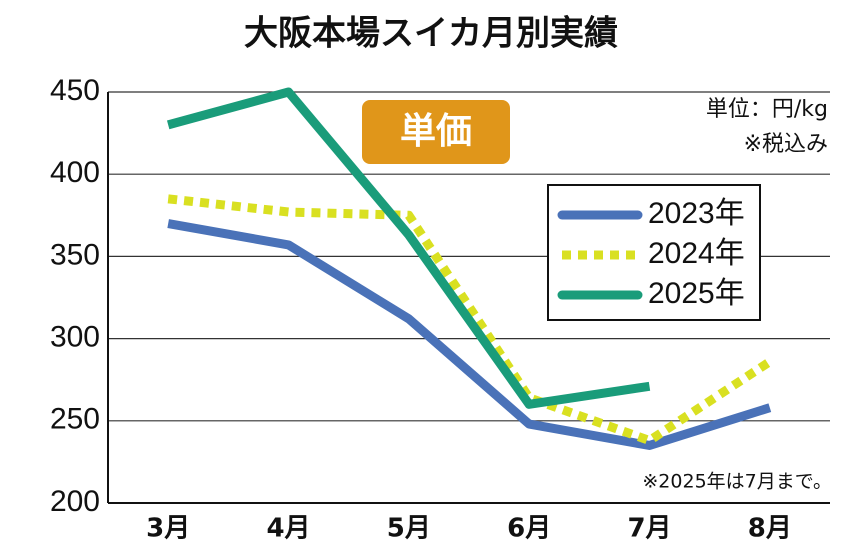 The height and width of the screenshot is (559, 862). Describe the element at coordinates (786, 144) in the screenshot. I see `tax-note: ※税込み` at that location.